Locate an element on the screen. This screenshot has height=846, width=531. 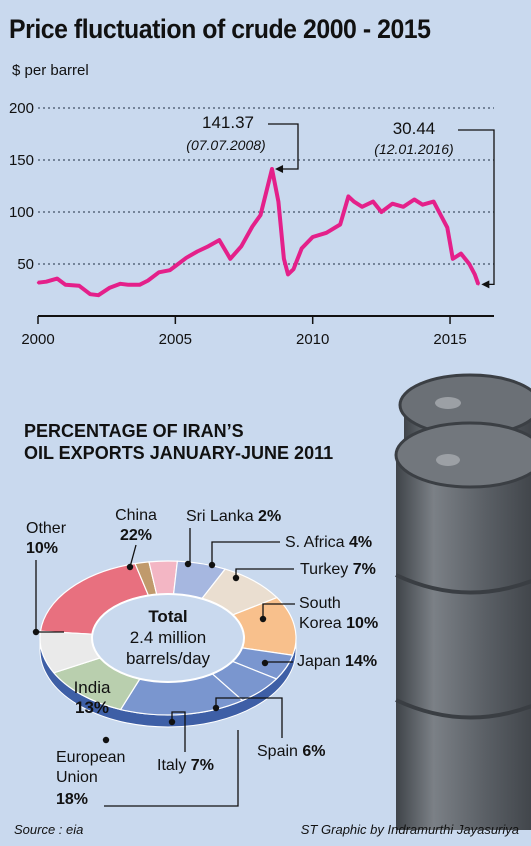
pie-label-european-union: European Union 18% is located at coordinates (147, 769).